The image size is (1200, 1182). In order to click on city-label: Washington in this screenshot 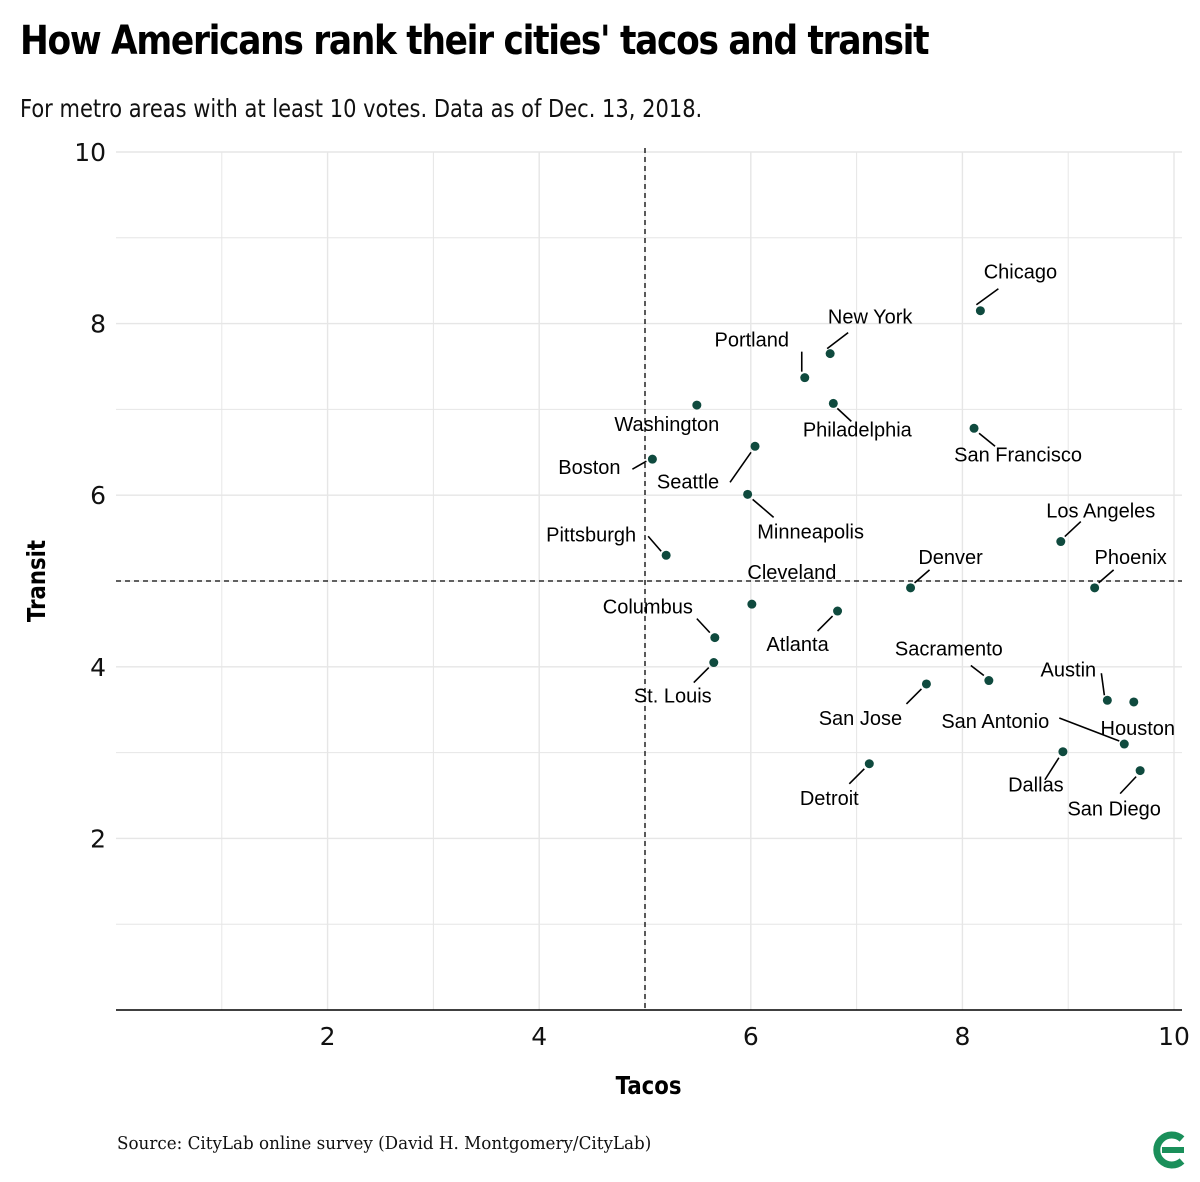, I will do `click(666, 425)`.